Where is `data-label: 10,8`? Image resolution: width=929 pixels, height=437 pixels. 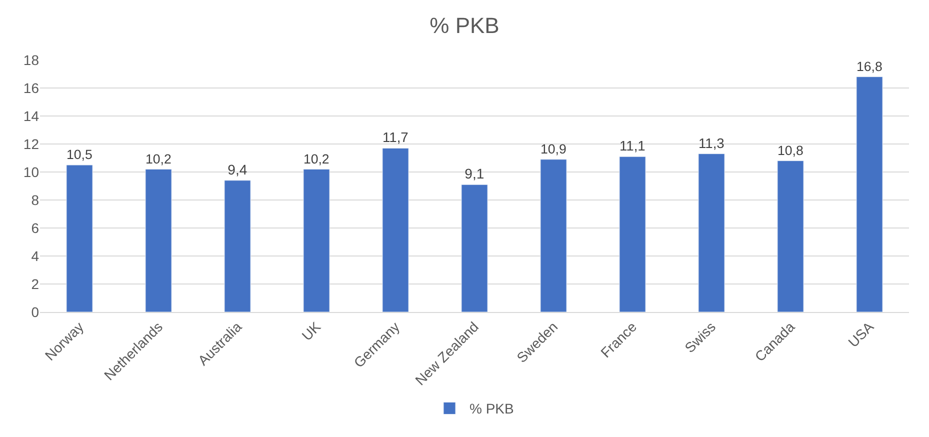 data-label: 10,8 is located at coordinates (790, 150).